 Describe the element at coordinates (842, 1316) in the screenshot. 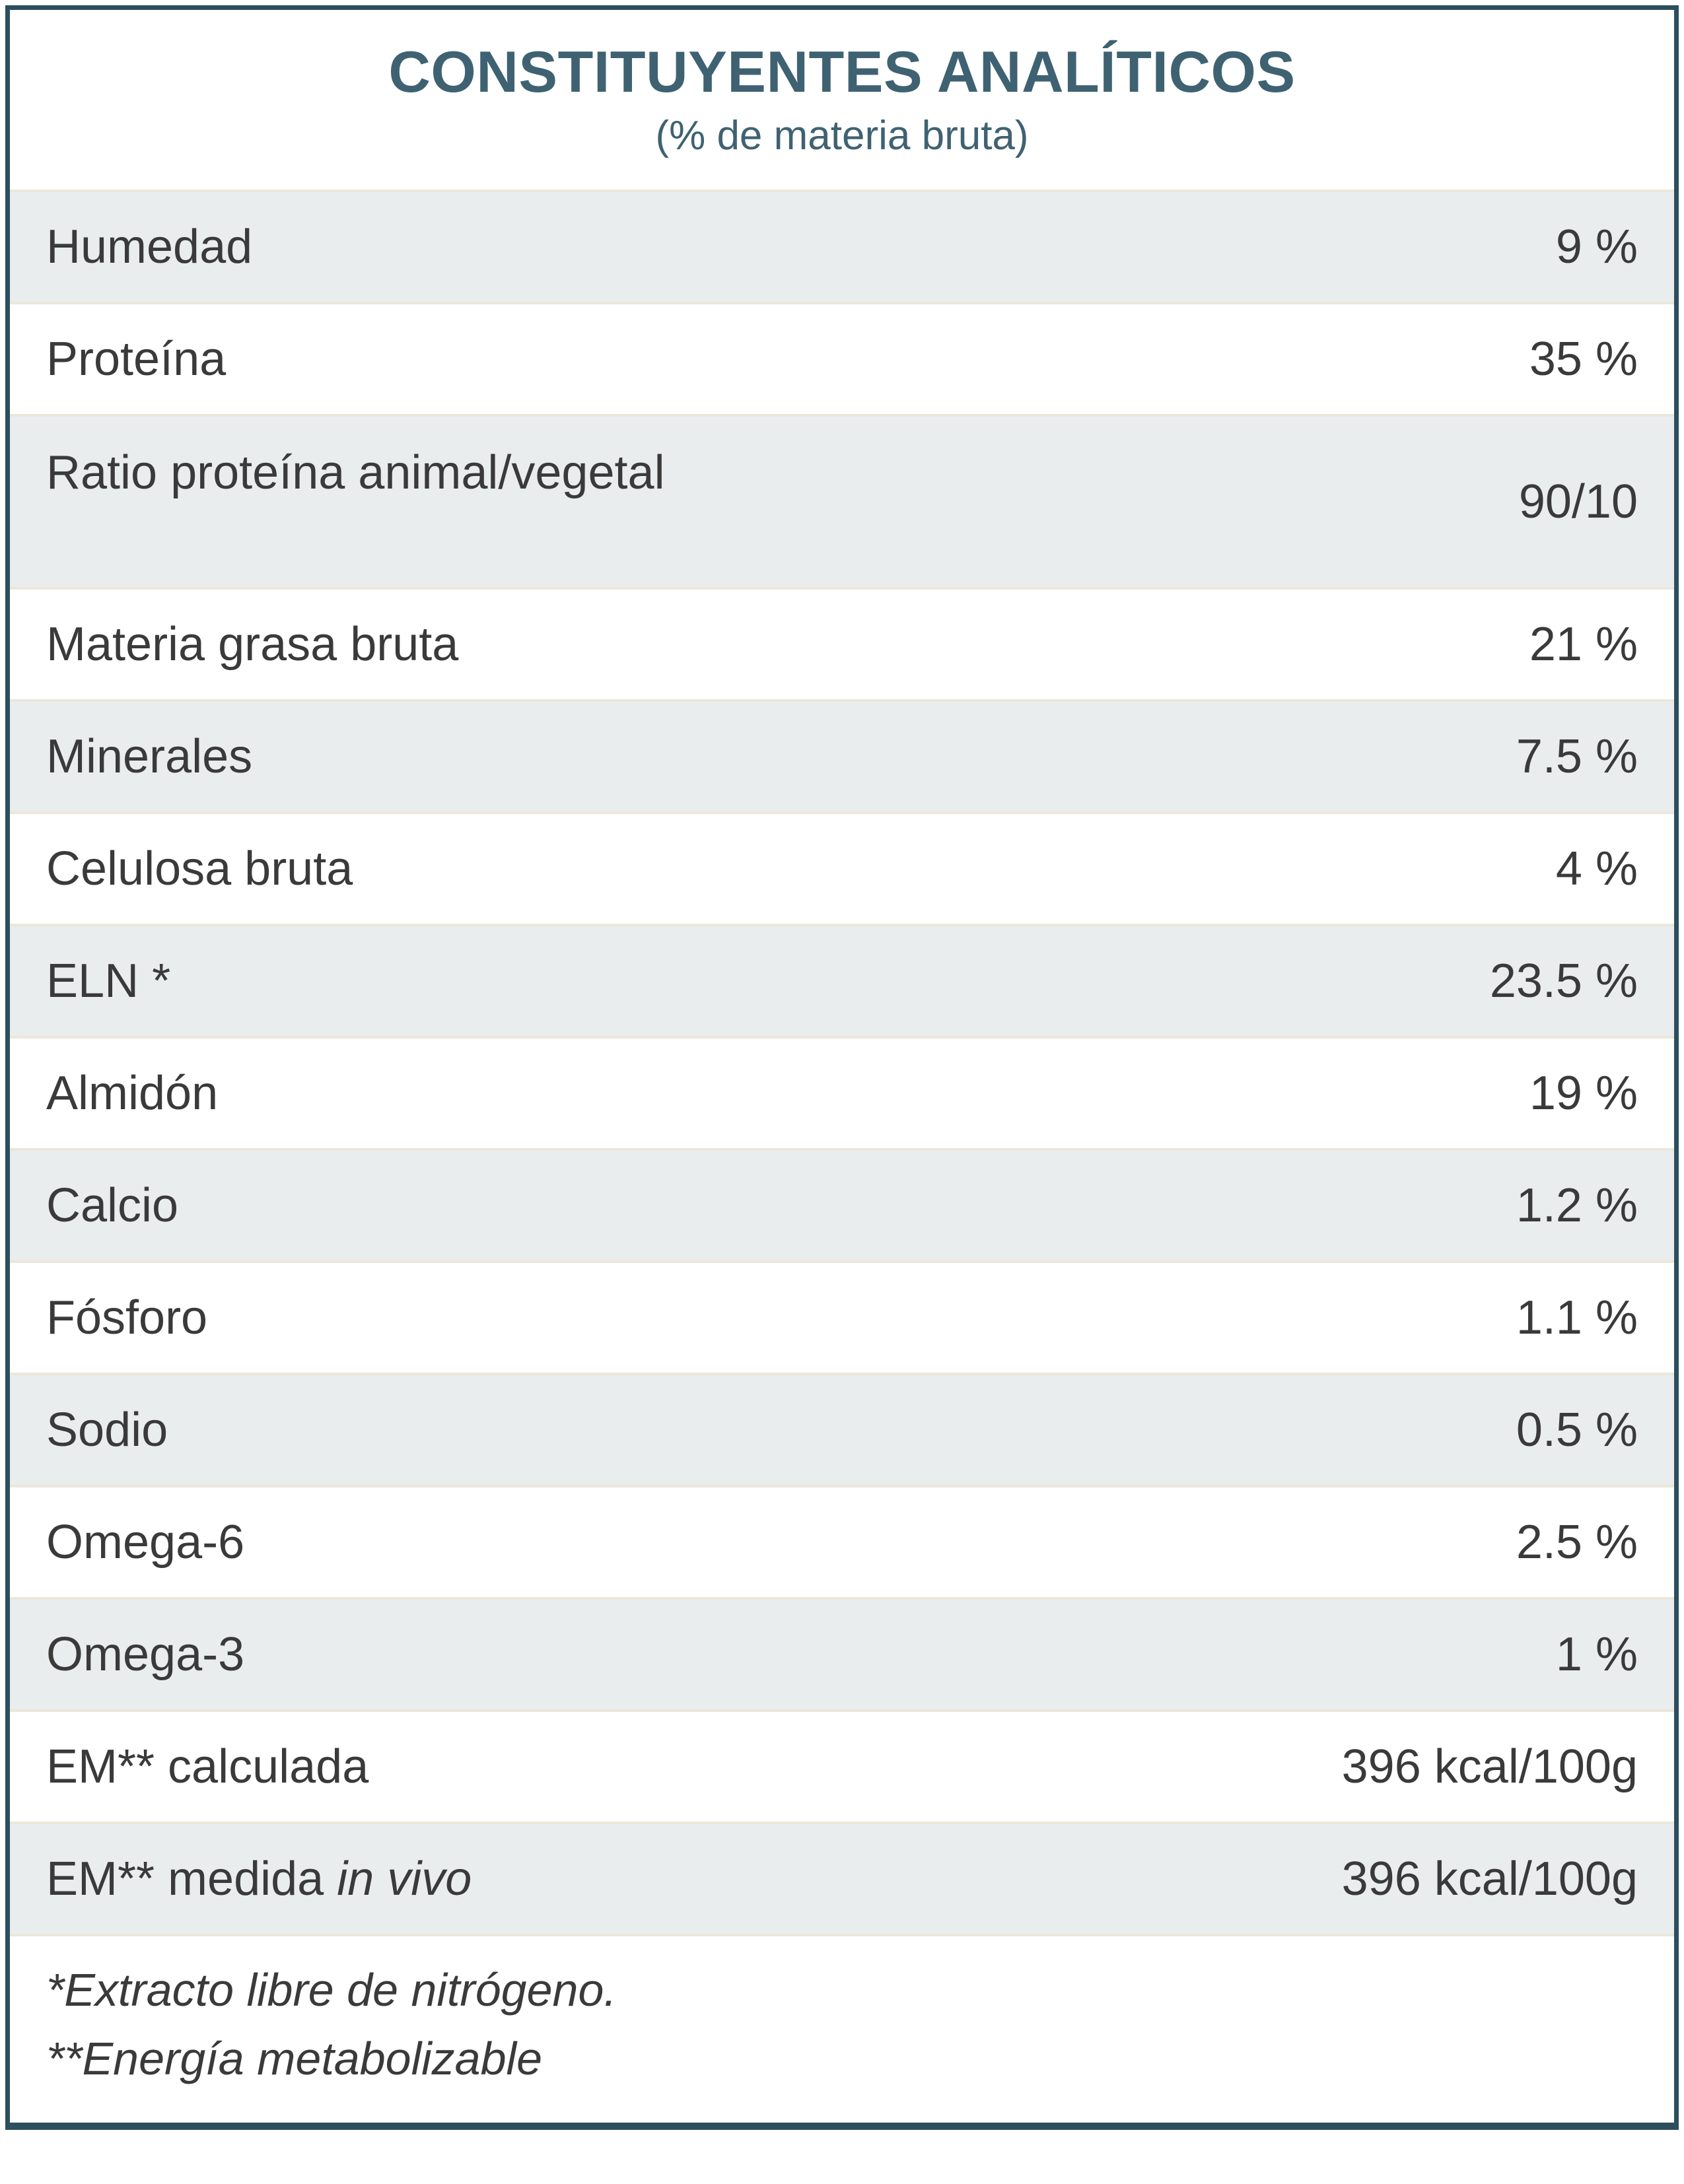

I see `table-row: Fósforo 1.1 %` at that location.